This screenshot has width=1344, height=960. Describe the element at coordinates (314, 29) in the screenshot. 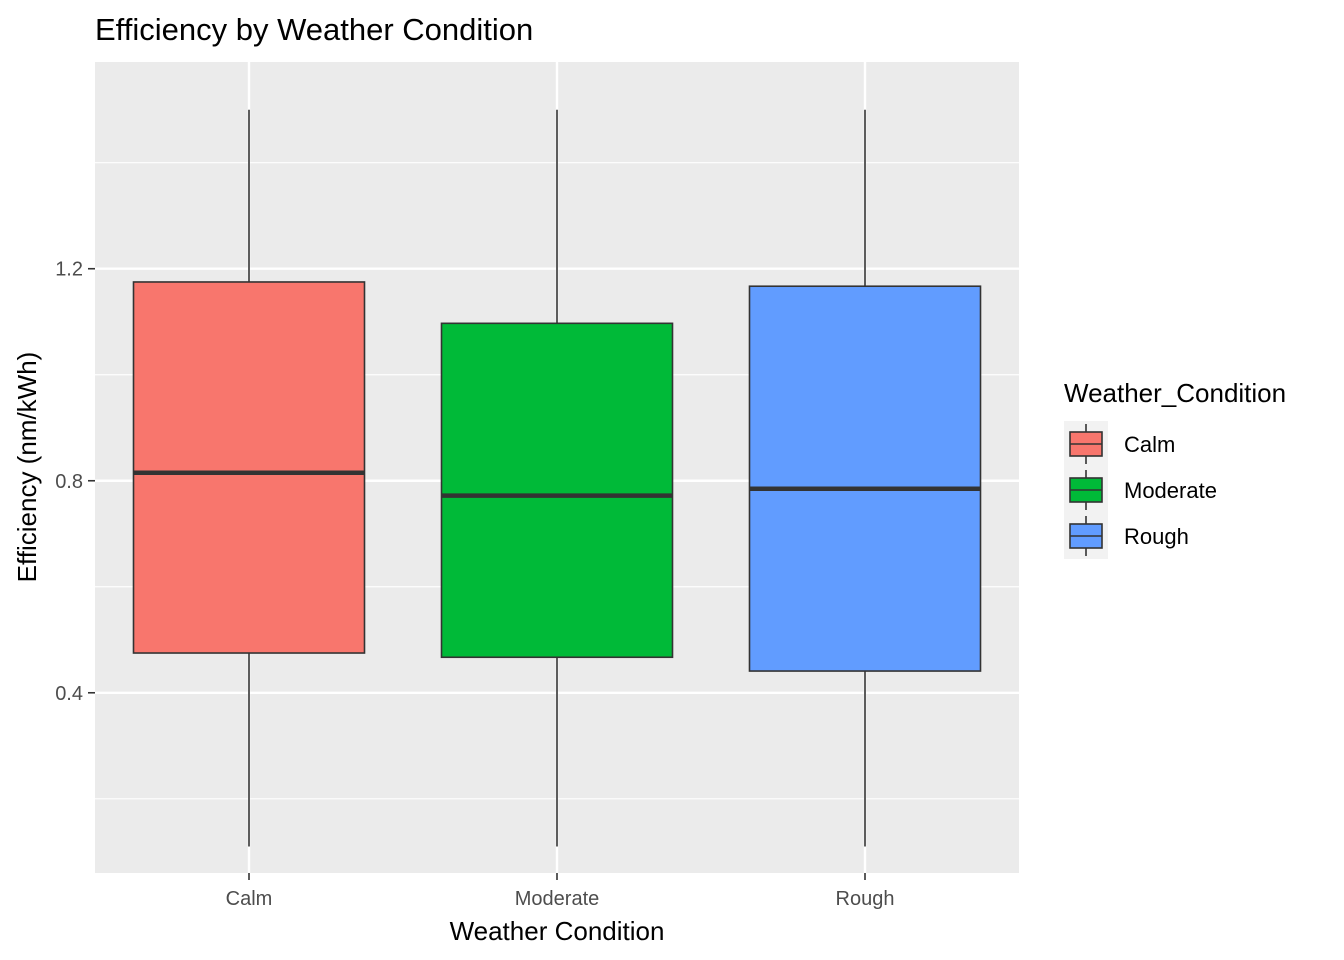

I see `chart-title: Efficiency by Weather Condition` at that location.